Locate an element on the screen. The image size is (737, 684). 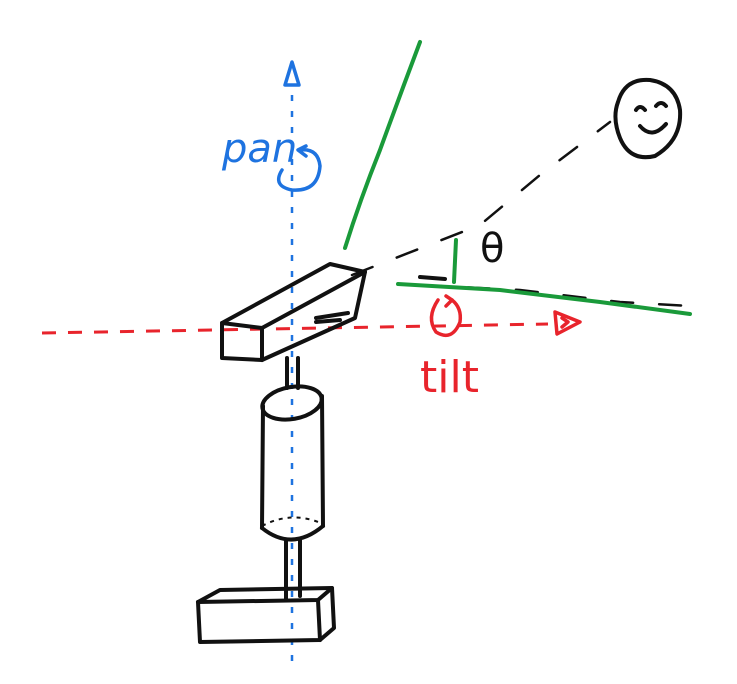
smiley-face-icon is located at coordinates (648, 118).